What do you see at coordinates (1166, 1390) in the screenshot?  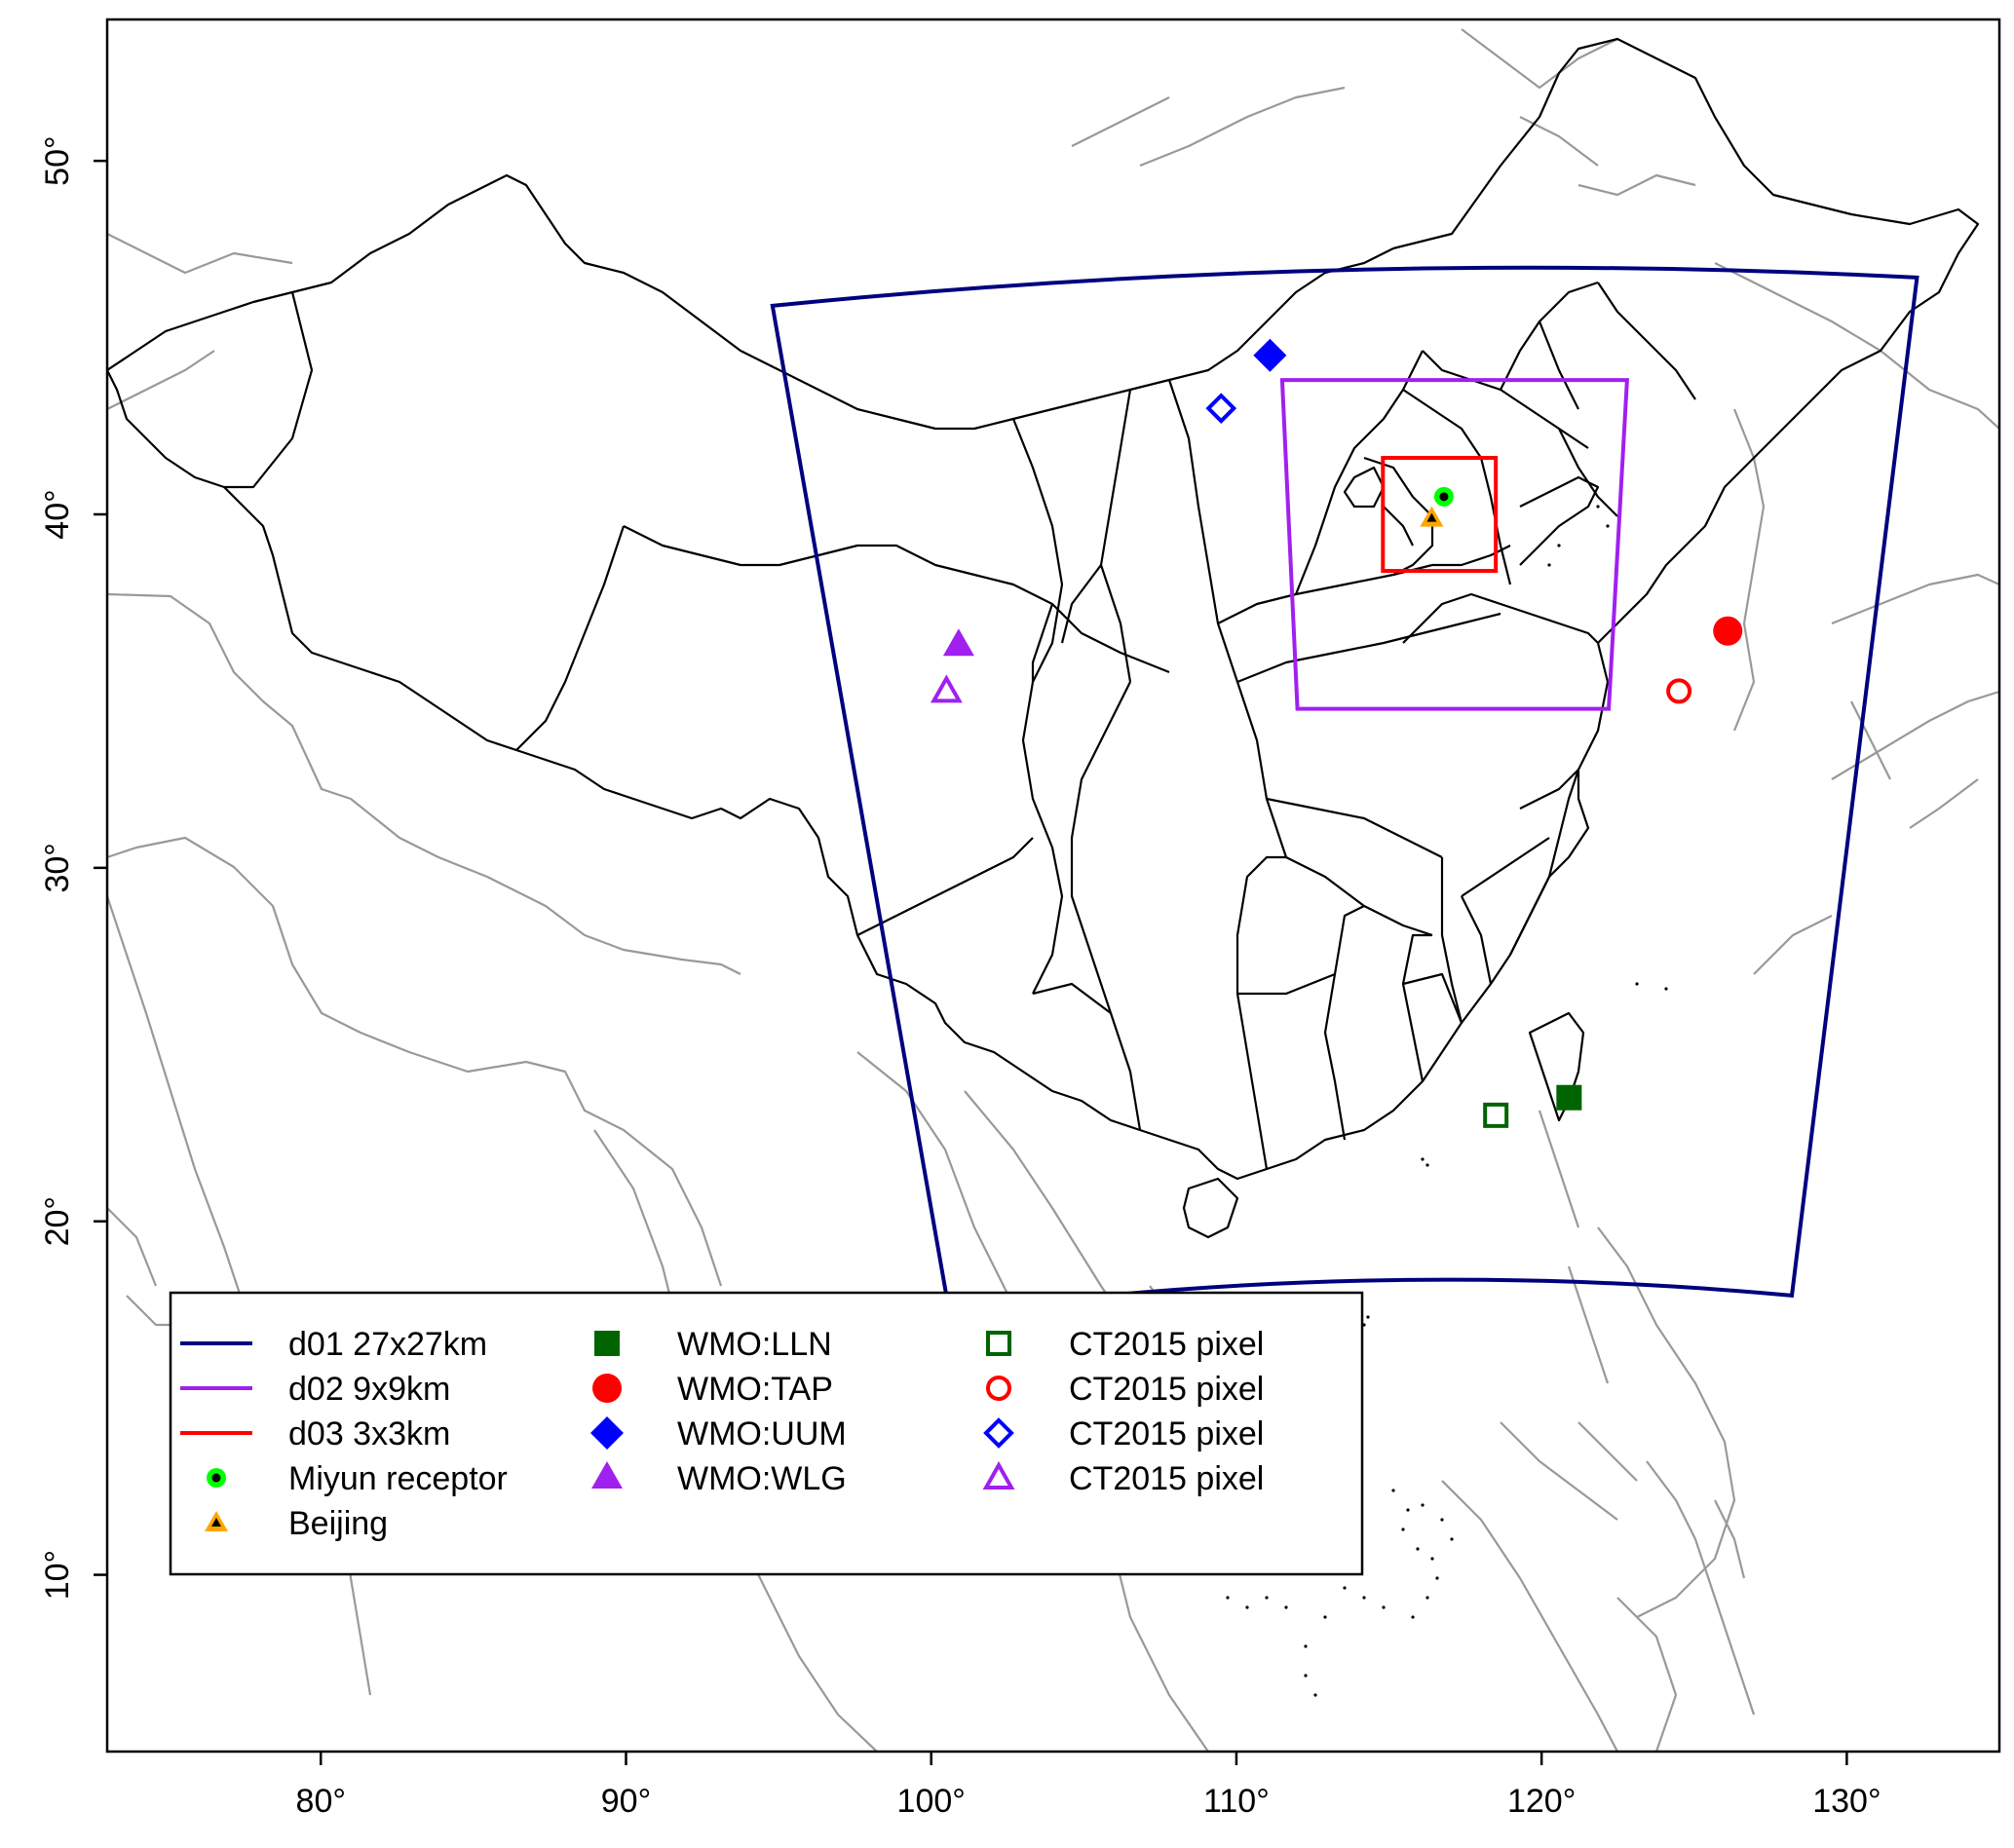 I see `legend-col3-label-1: CT2015 pixel` at bounding box center [1166, 1390].